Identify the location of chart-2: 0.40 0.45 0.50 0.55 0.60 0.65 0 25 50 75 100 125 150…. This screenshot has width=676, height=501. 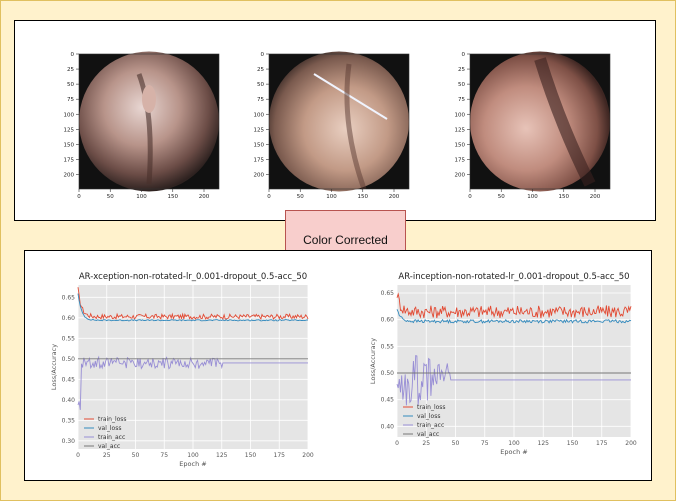
(503, 364).